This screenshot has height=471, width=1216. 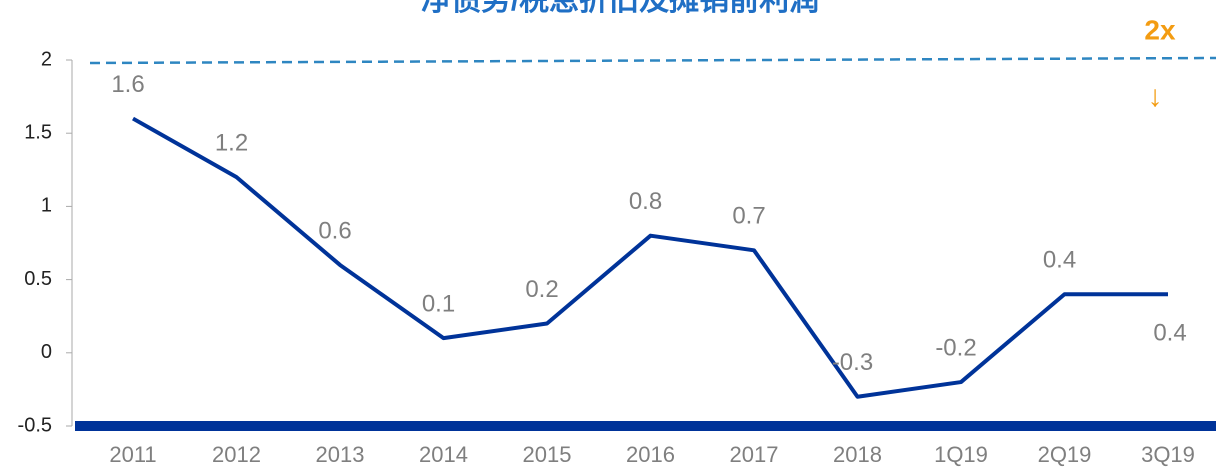 I want to click on reference-line, so click(x=652, y=60).